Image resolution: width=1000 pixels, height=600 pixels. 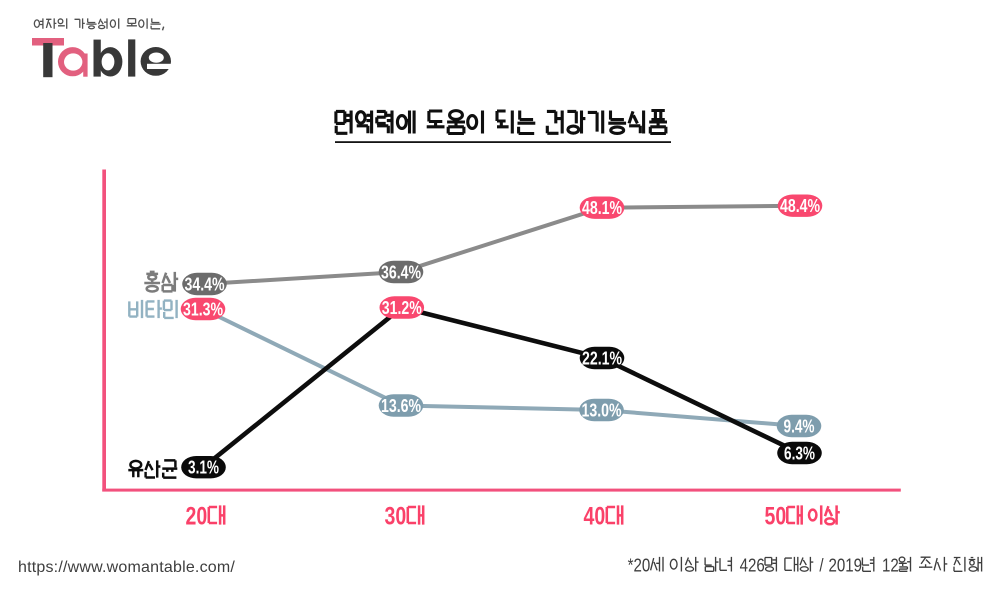 What do you see at coordinates (205, 284) in the screenshot?
I see `svg-text: 34.4%` at bounding box center [205, 284].